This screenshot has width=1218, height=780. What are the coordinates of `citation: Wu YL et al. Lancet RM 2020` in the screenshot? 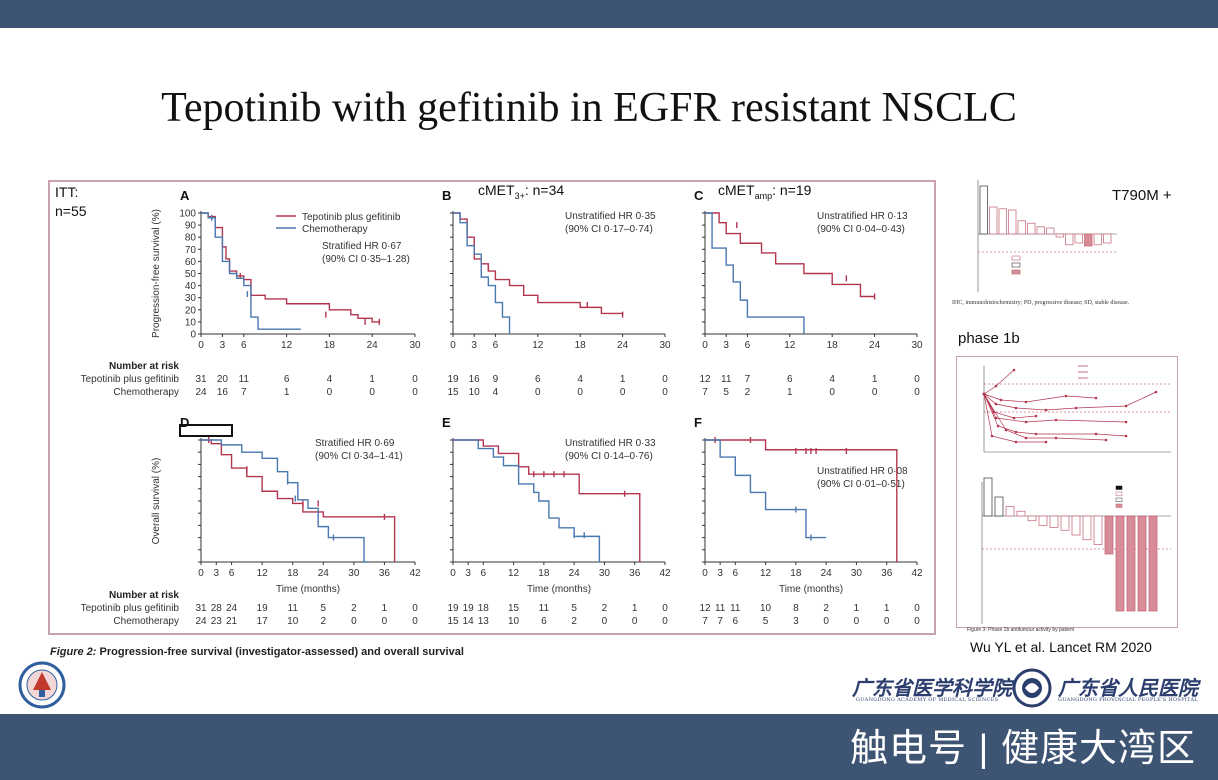 It's located at (1061, 647).